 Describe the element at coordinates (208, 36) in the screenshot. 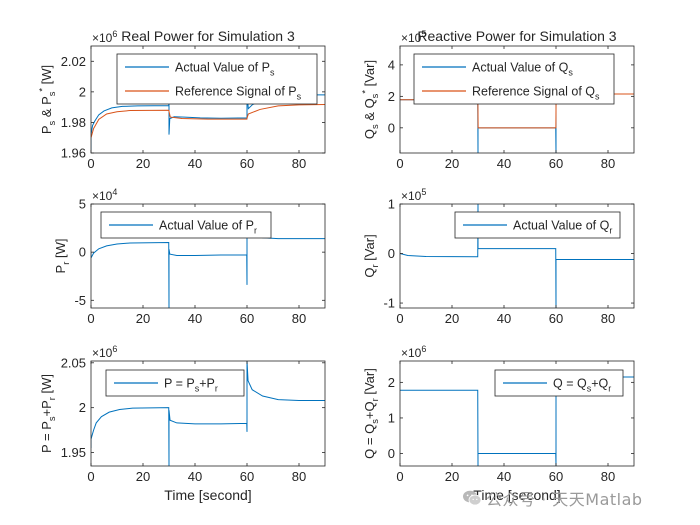

I see `chart-title: Real Power for Simulation 3` at that location.